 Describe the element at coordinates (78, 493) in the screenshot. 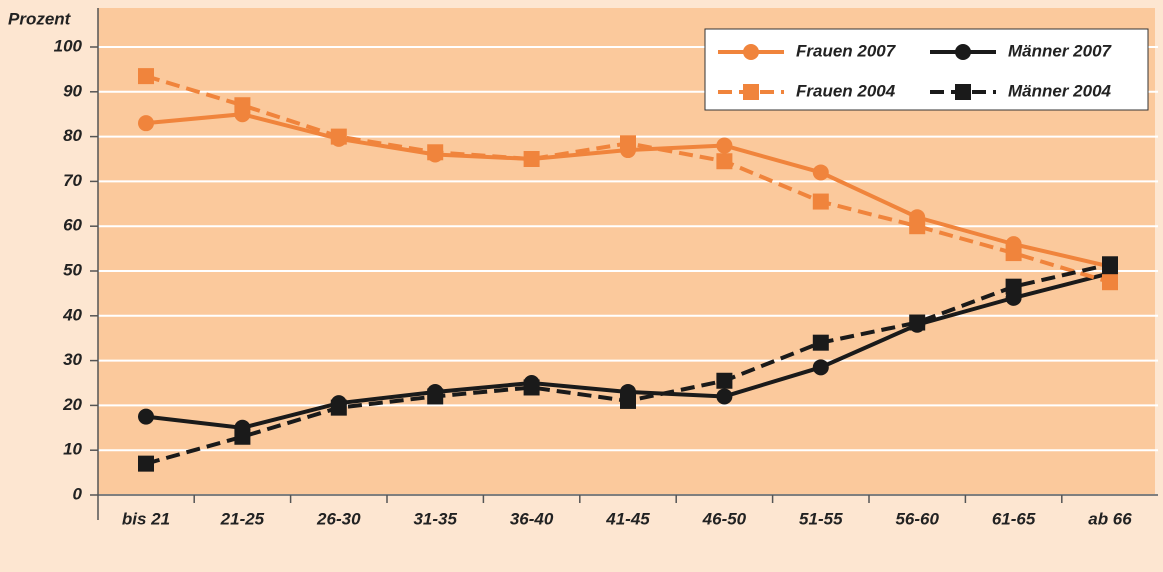

I see `y-tick-label: 0` at that location.